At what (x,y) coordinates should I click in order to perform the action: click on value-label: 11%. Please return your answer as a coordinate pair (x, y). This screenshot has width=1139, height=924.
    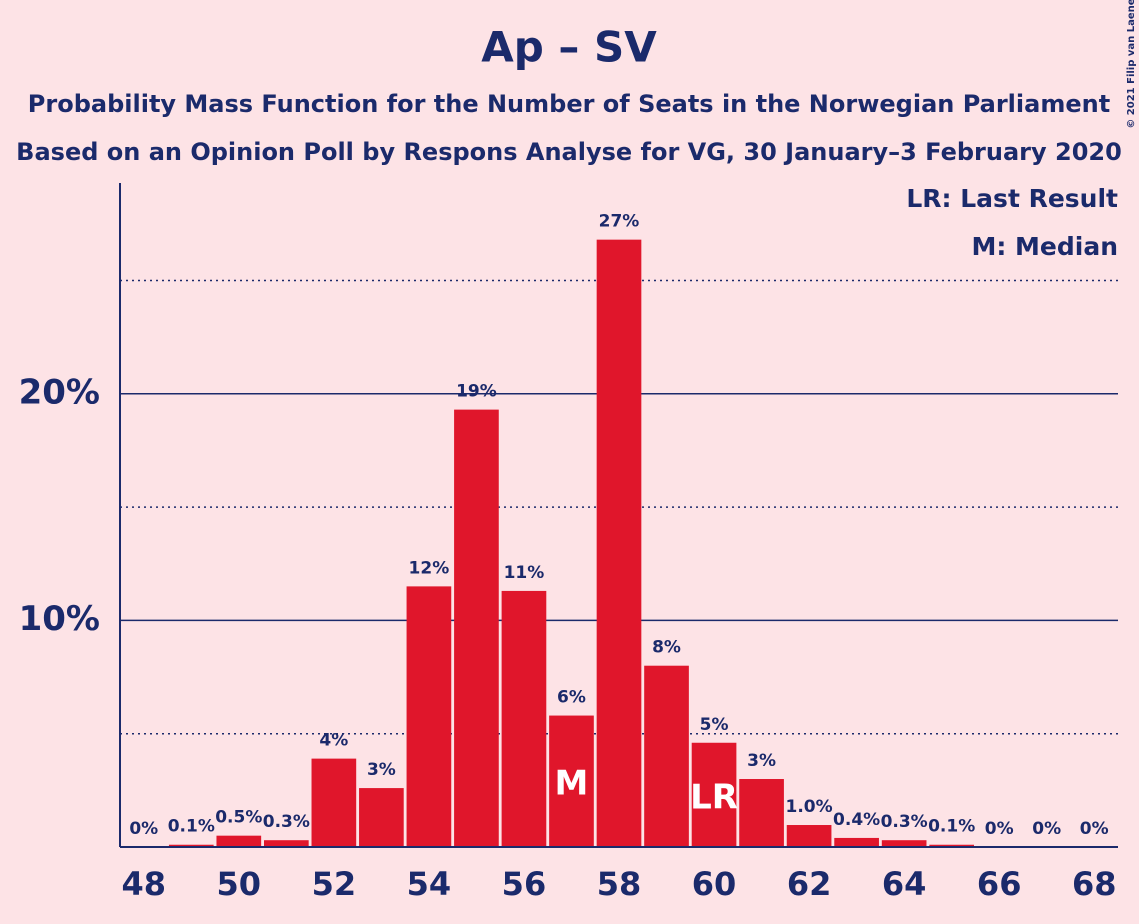
    Looking at the image, I should click on (524, 573).